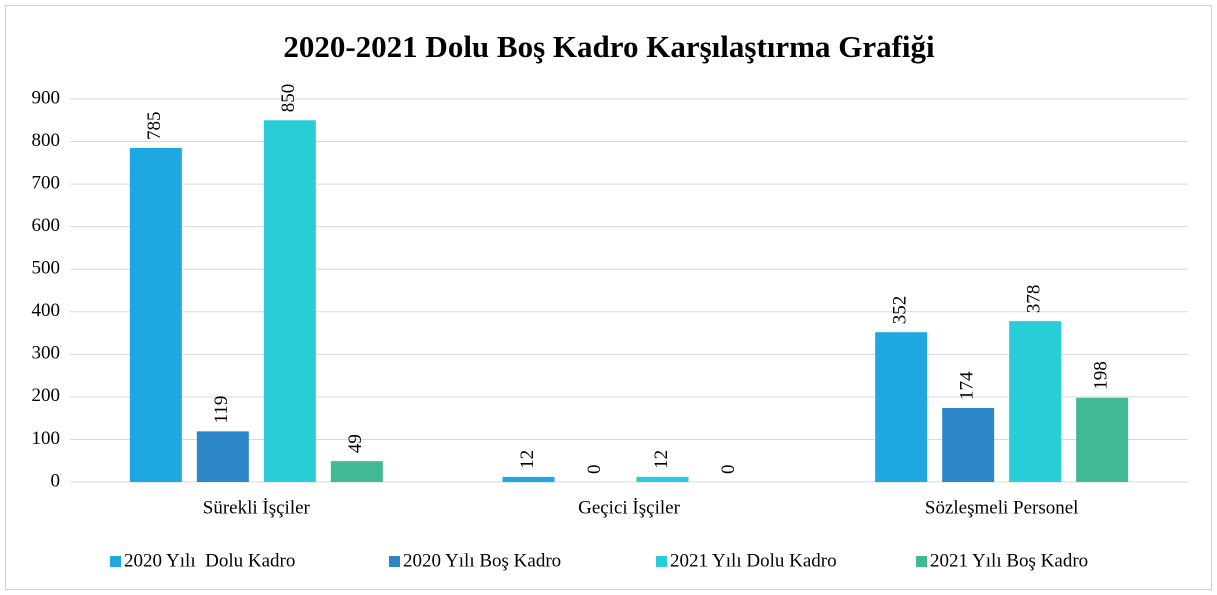 This screenshot has width=1217, height=595. What do you see at coordinates (46, 225) in the screenshot?
I see `y-tick-label: 600` at bounding box center [46, 225].